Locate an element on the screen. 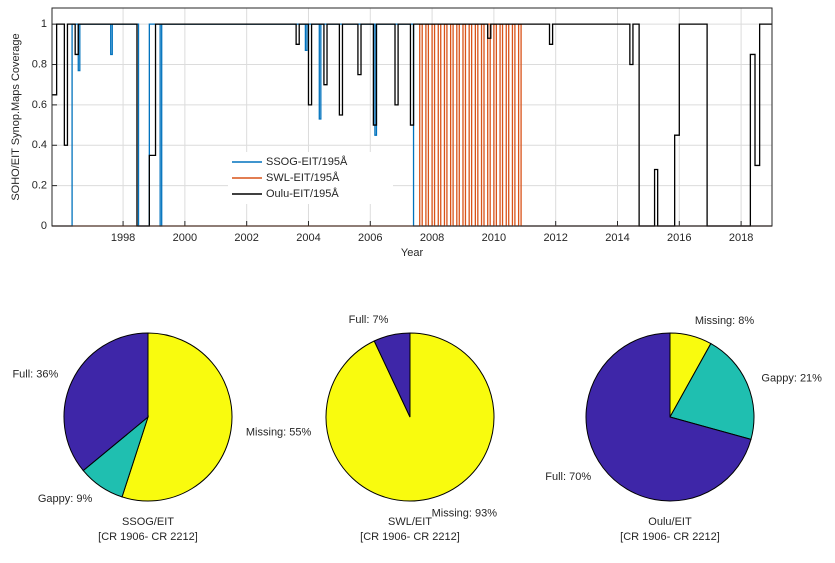 This screenshot has width=835, height=563. x-tick-label: 2004 is located at coordinates (308, 238).